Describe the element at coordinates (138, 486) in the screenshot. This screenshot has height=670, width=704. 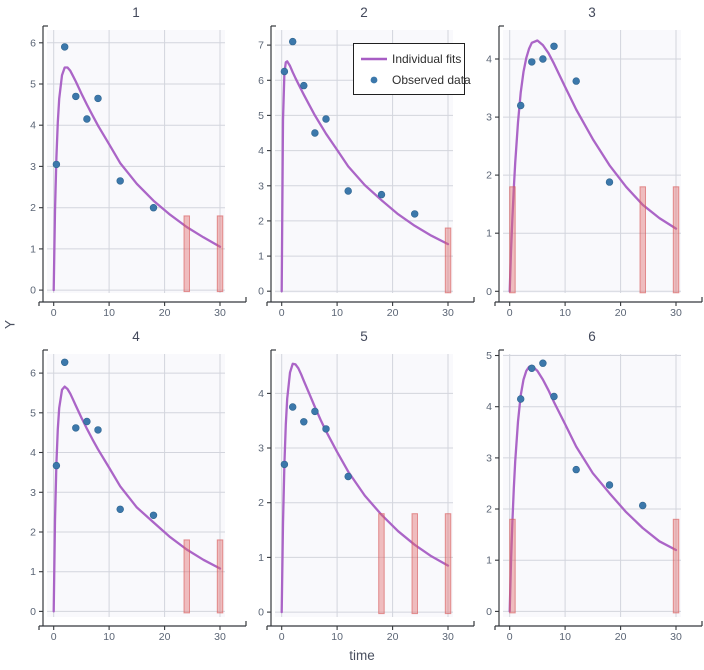
I see `subplot-4-canvas: 0 1 2 3 4 5 6 0 10 20 30 4` at that location.